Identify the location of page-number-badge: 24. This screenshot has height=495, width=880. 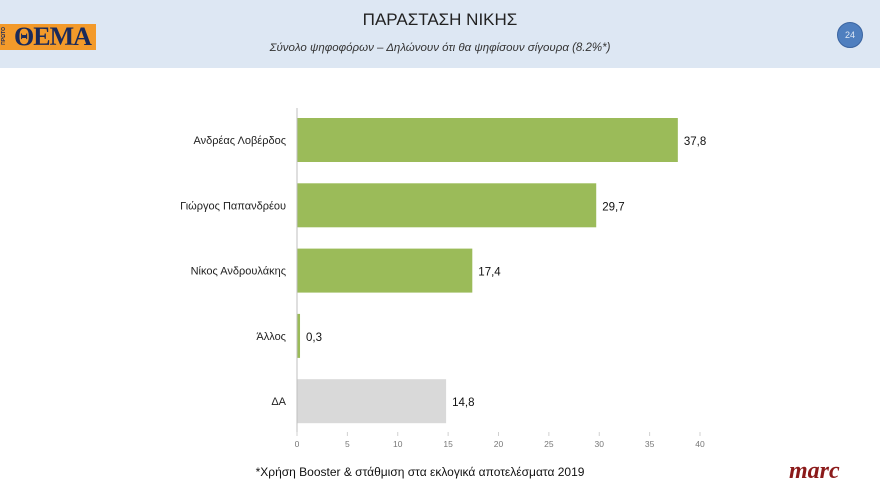
(850, 35).